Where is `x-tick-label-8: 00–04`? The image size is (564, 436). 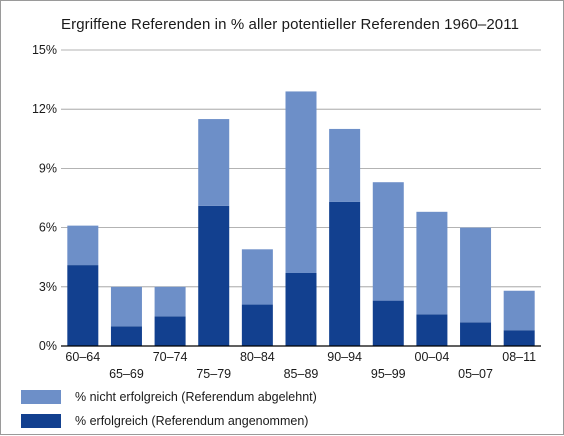
x-tick-label-8: 00–04 is located at coordinates (432, 357).